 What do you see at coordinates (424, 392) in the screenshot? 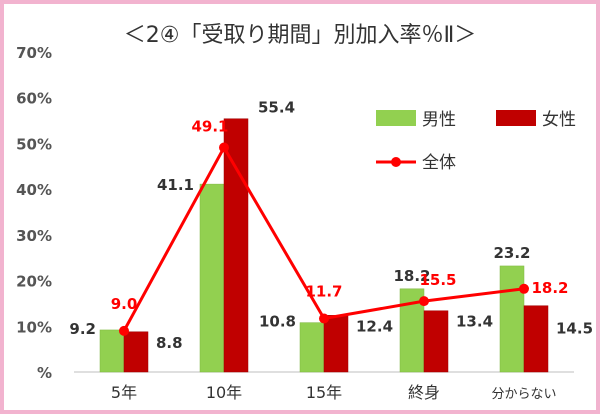
I see `x-tick-label: 終身` at bounding box center [424, 392].